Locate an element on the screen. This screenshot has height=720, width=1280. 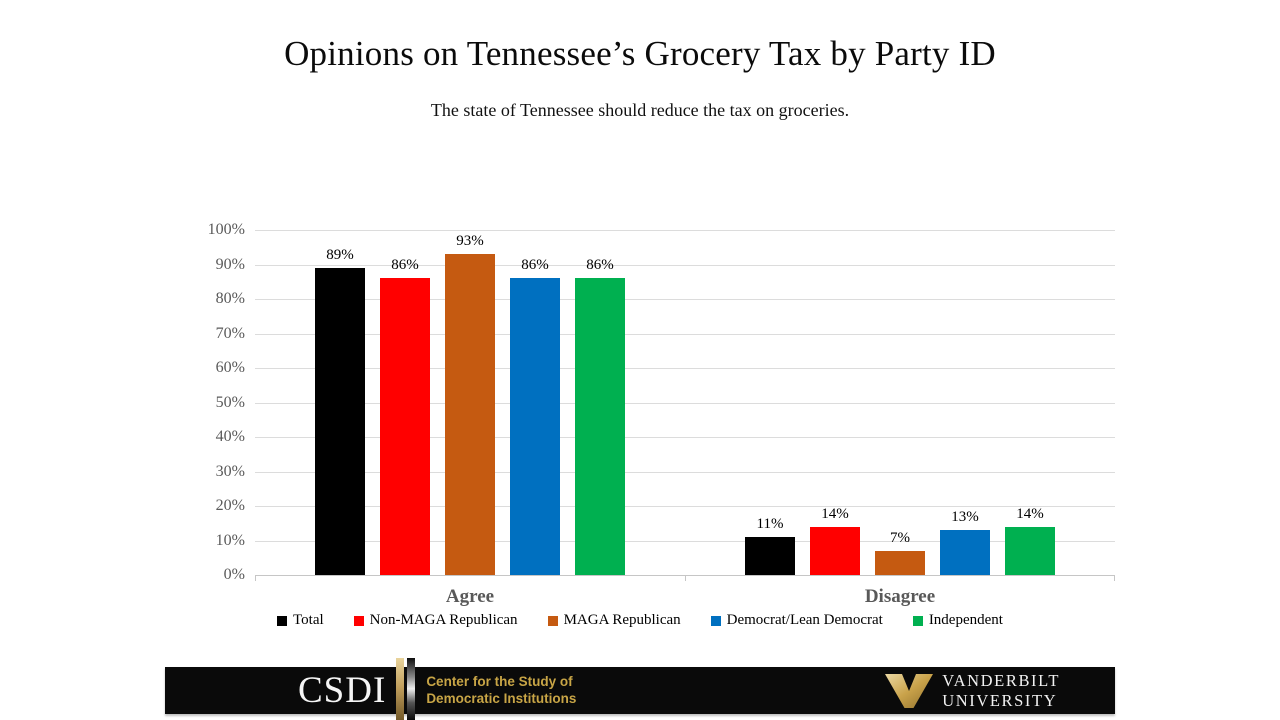
bar: 13% is located at coordinates (965, 542).